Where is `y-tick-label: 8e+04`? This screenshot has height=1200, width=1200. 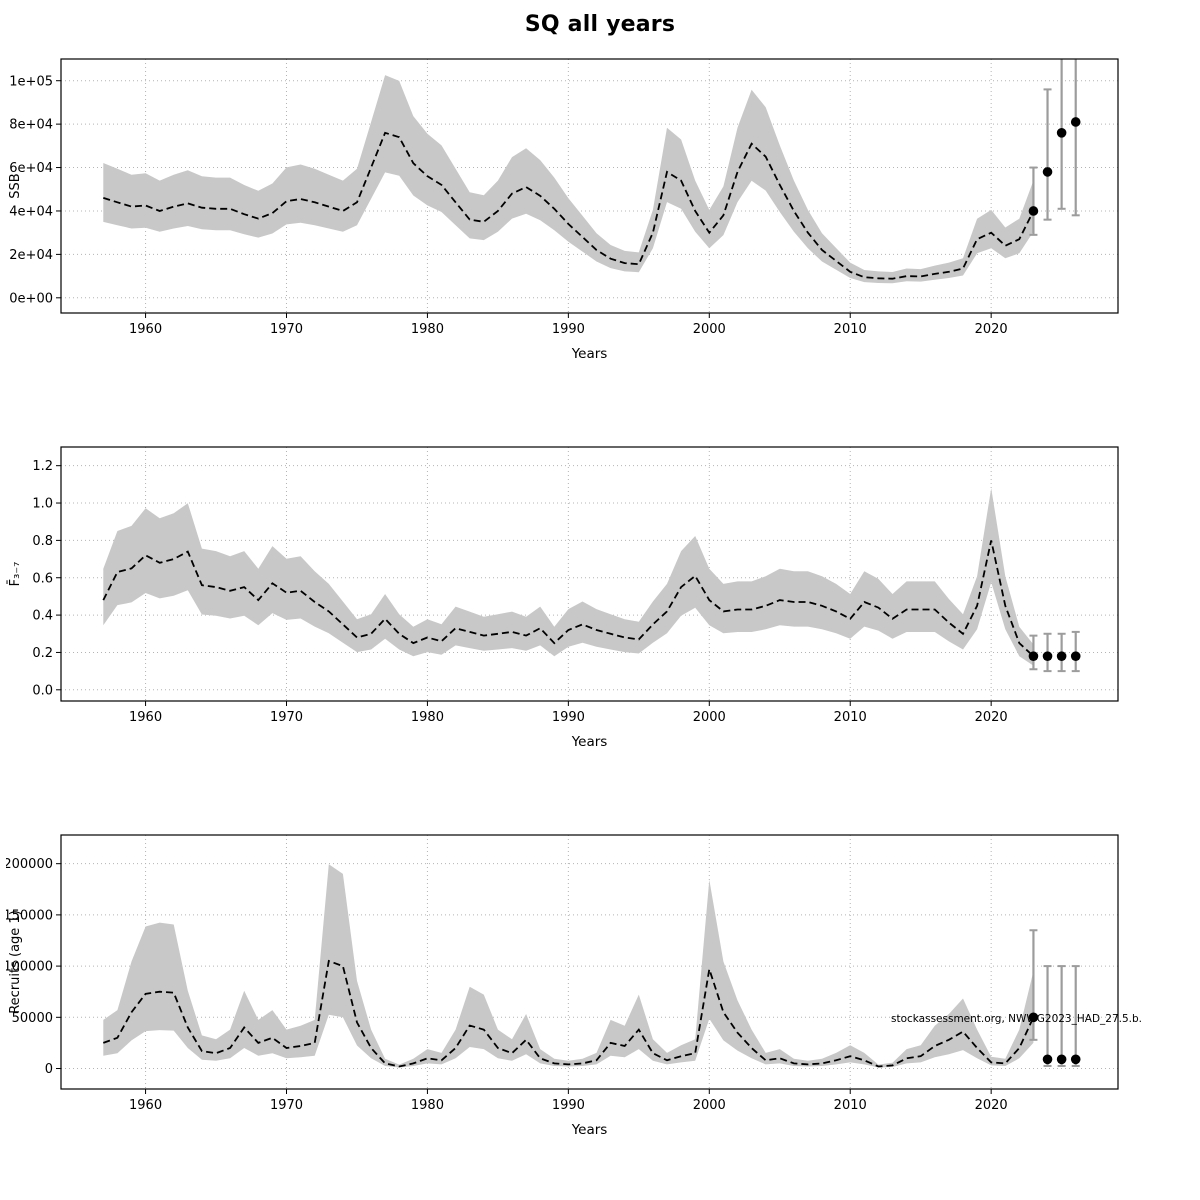
y-tick-label: 8e+04 is located at coordinates (31, 125).